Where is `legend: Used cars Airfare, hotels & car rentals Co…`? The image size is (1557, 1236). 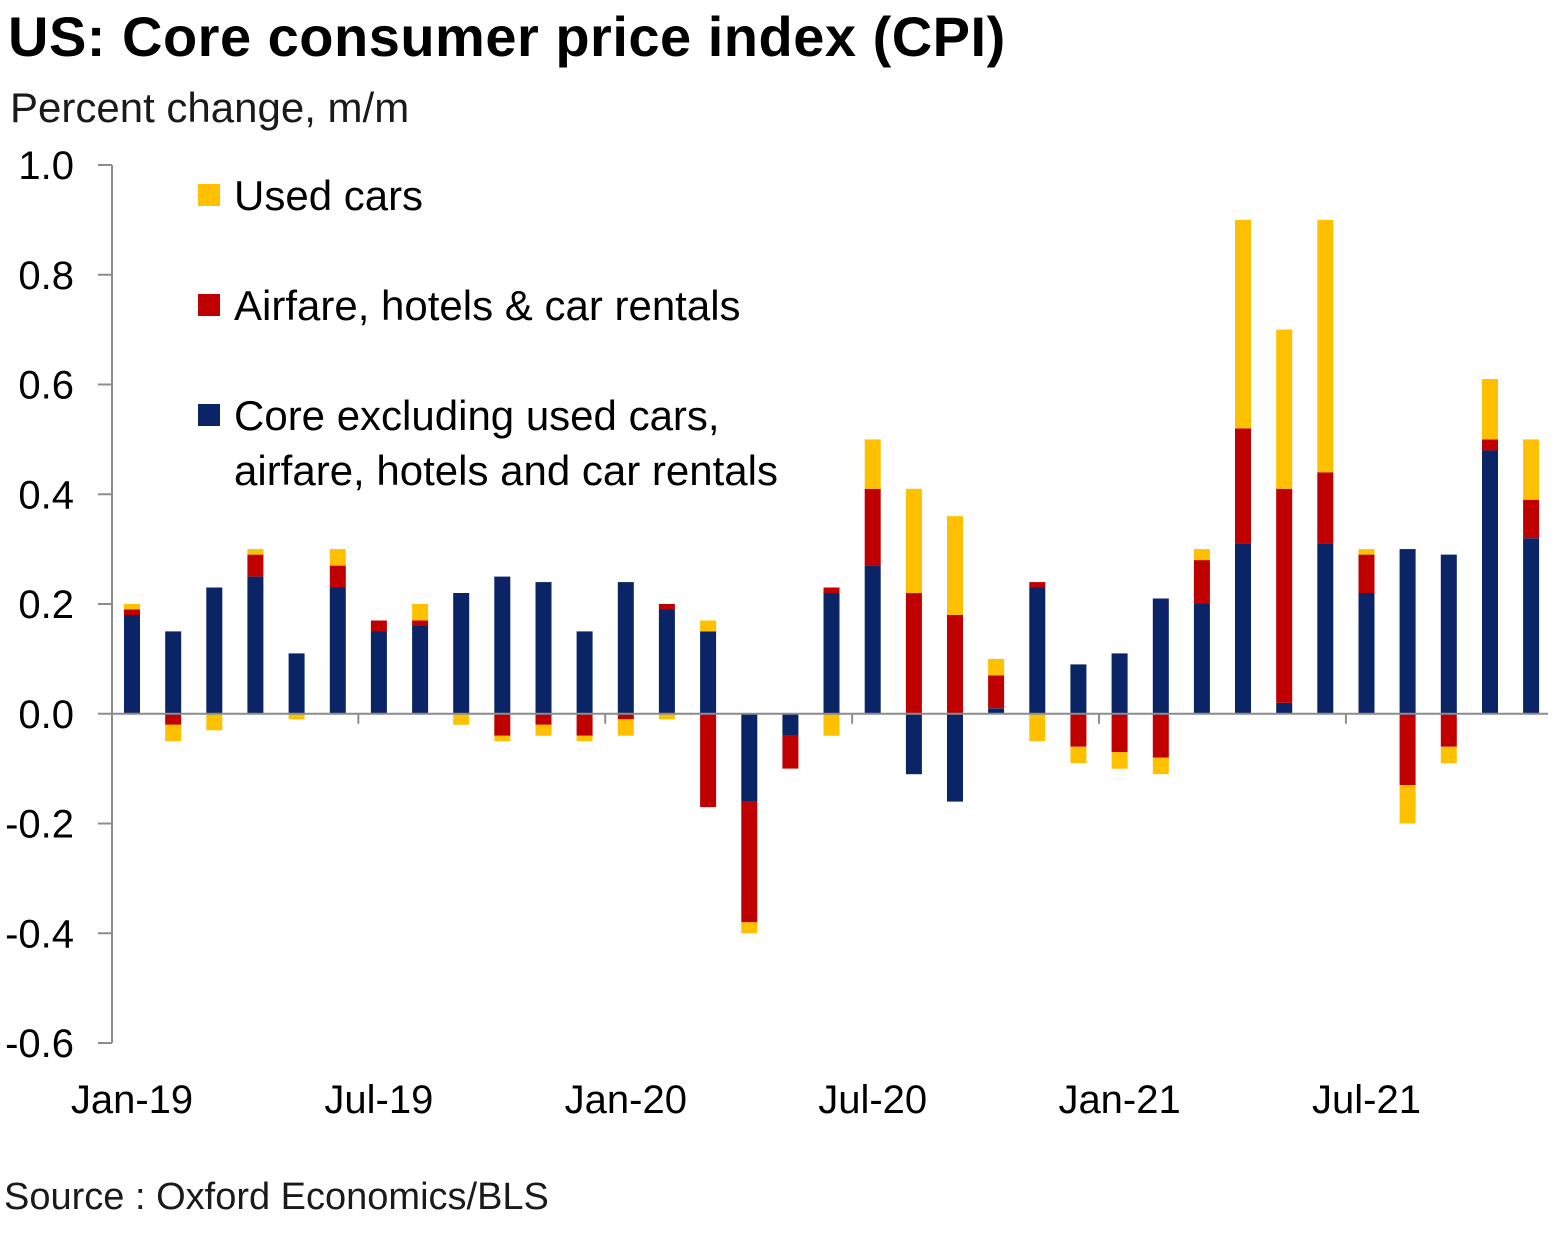
legend: Used cars Airfare, hotels & car rentals Co… is located at coordinates (488, 333).